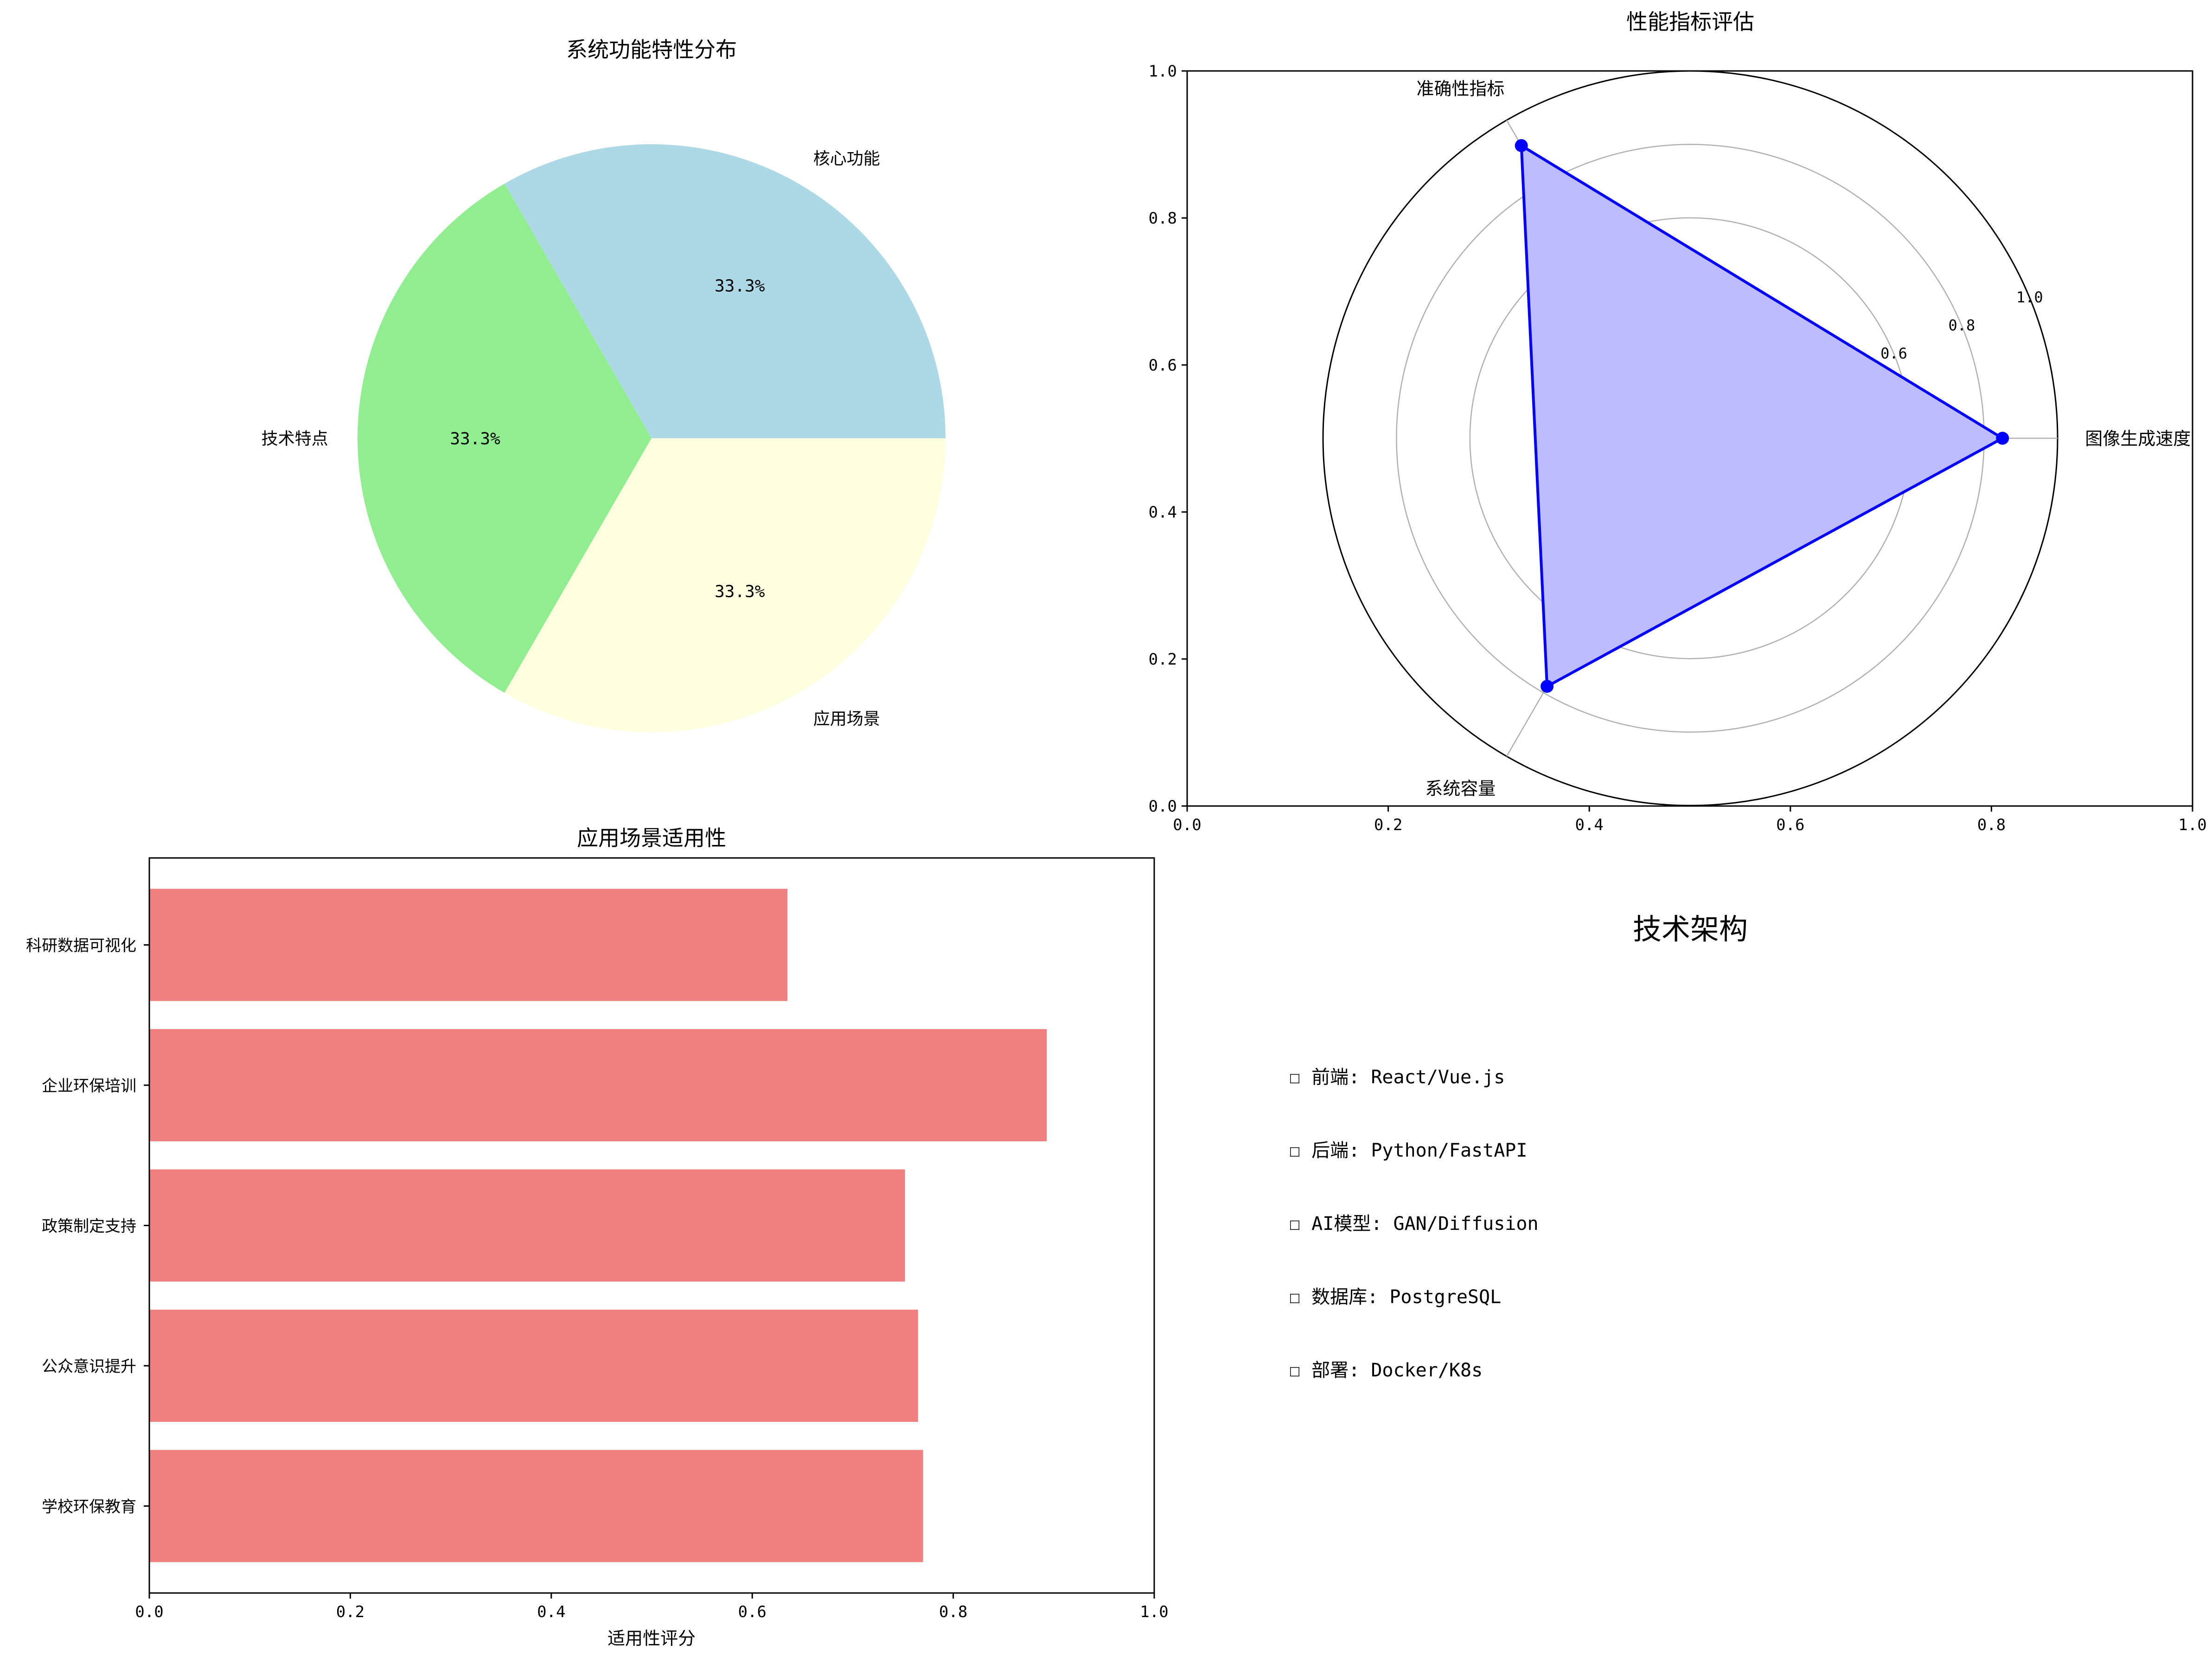 This screenshot has width=2212, height=1657. What do you see at coordinates (1163, 365) in the screenshot?
I see `radar-bg-ytick-label-3: 0.6` at bounding box center [1163, 365].